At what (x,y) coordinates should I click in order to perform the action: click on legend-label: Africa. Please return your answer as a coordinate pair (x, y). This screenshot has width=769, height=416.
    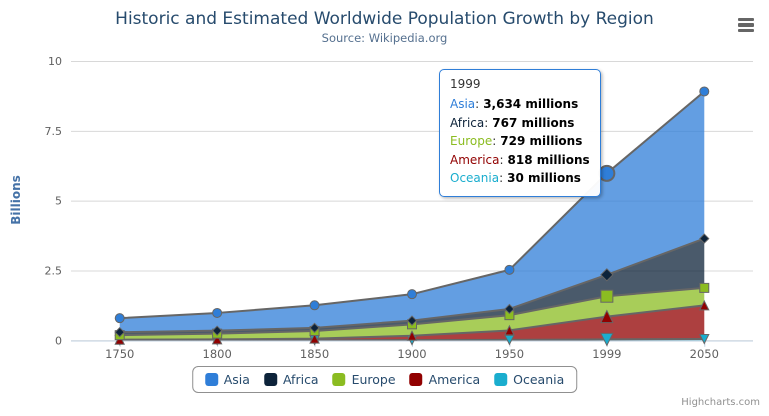
    Looking at the image, I should click on (300, 379).